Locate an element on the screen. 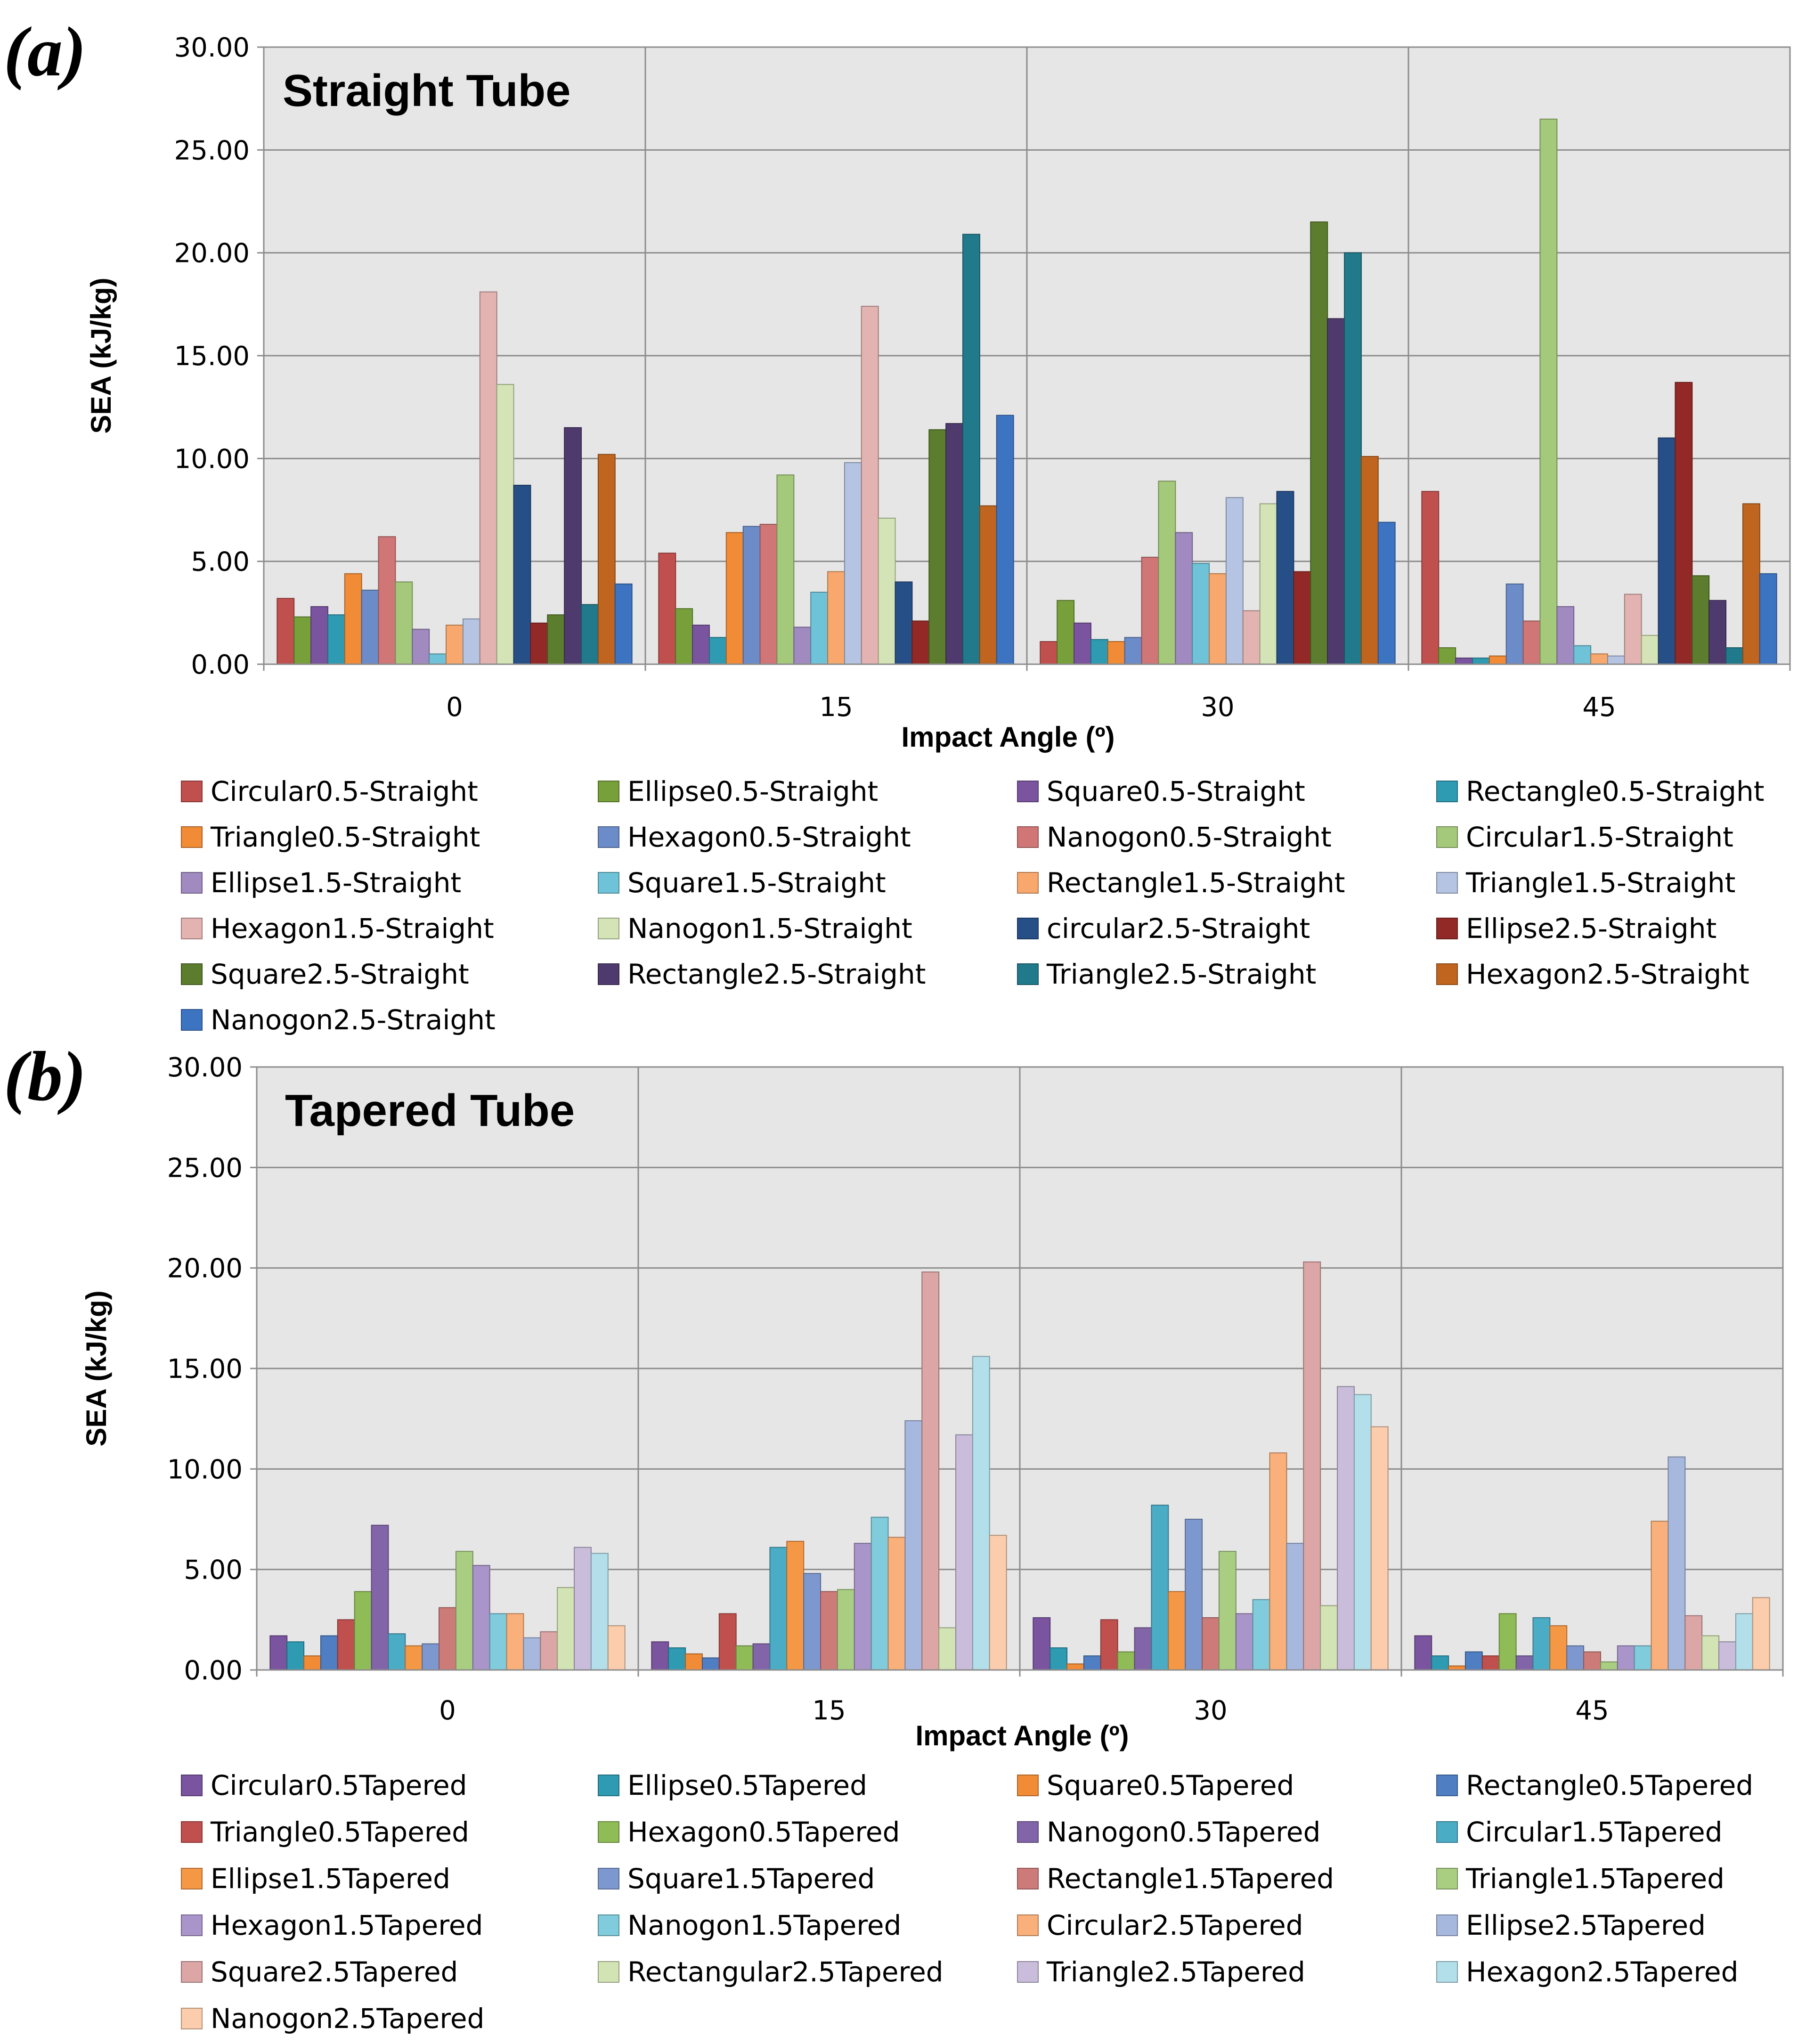 The image size is (1806, 2044). legend-label: Nanogon2.5Tapered is located at coordinates (348, 2019).